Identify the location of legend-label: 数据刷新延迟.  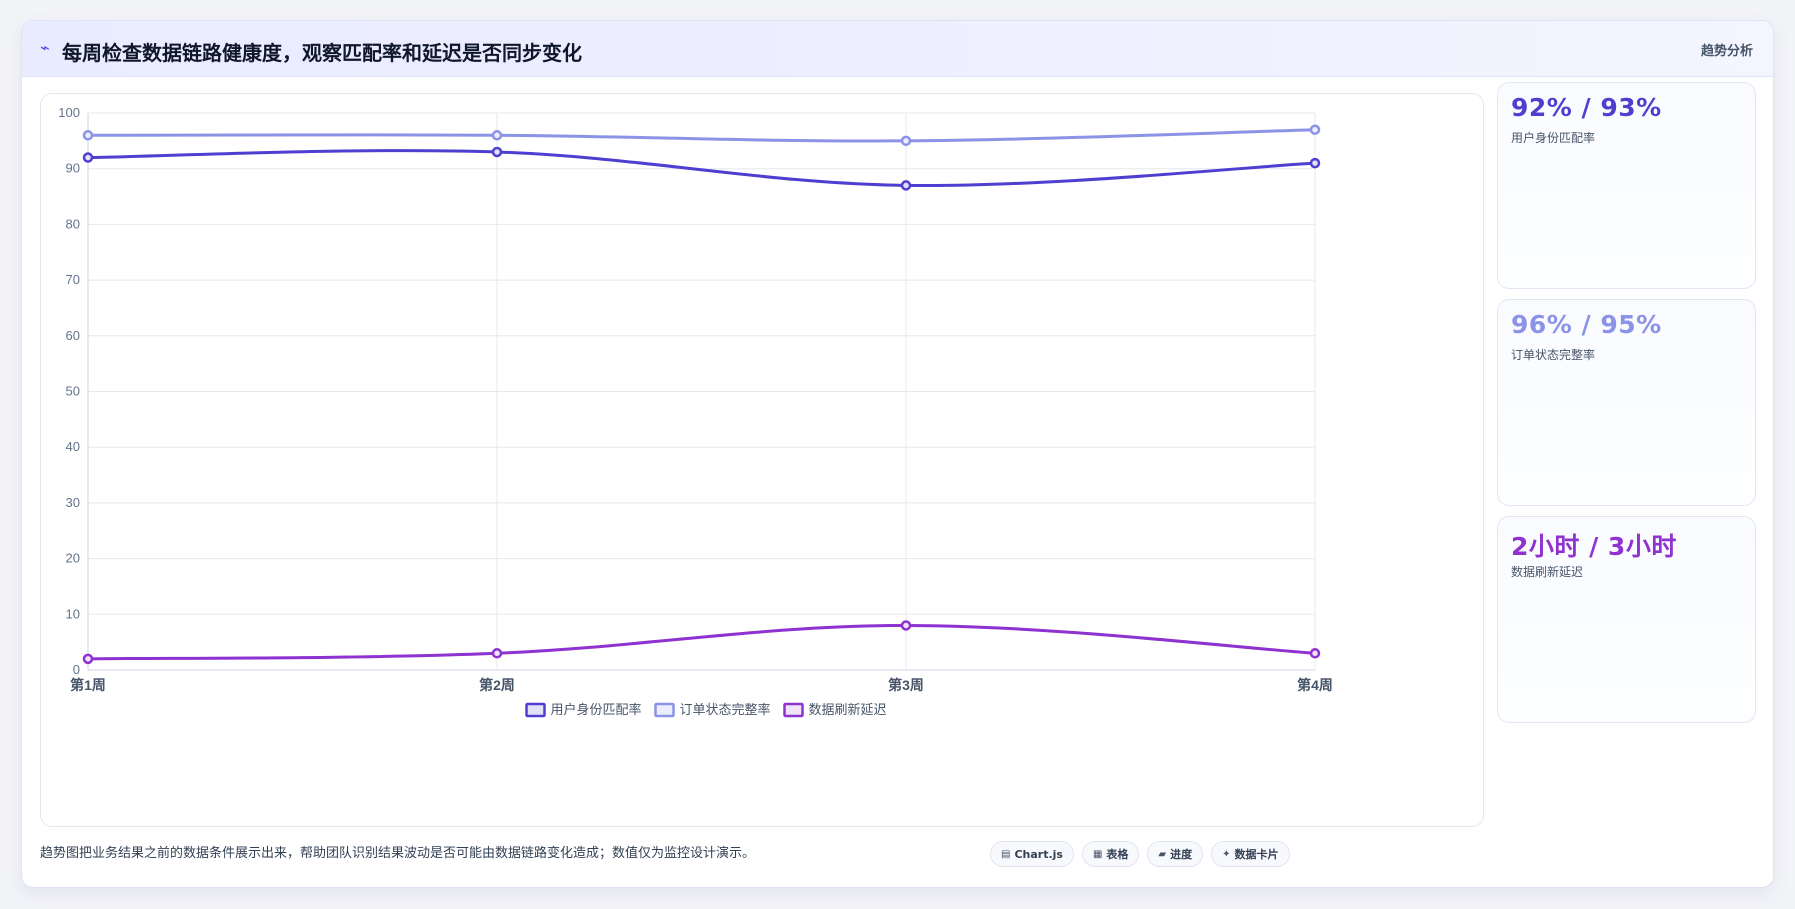
(848, 709).